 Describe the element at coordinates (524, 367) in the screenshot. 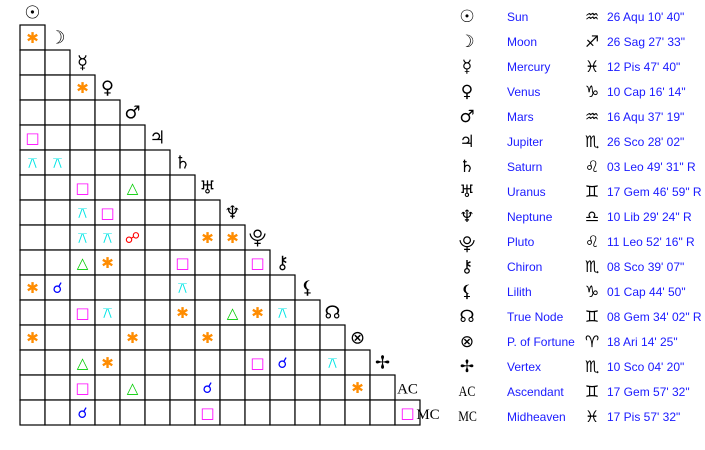

I see `planet-name: Vertex` at that location.